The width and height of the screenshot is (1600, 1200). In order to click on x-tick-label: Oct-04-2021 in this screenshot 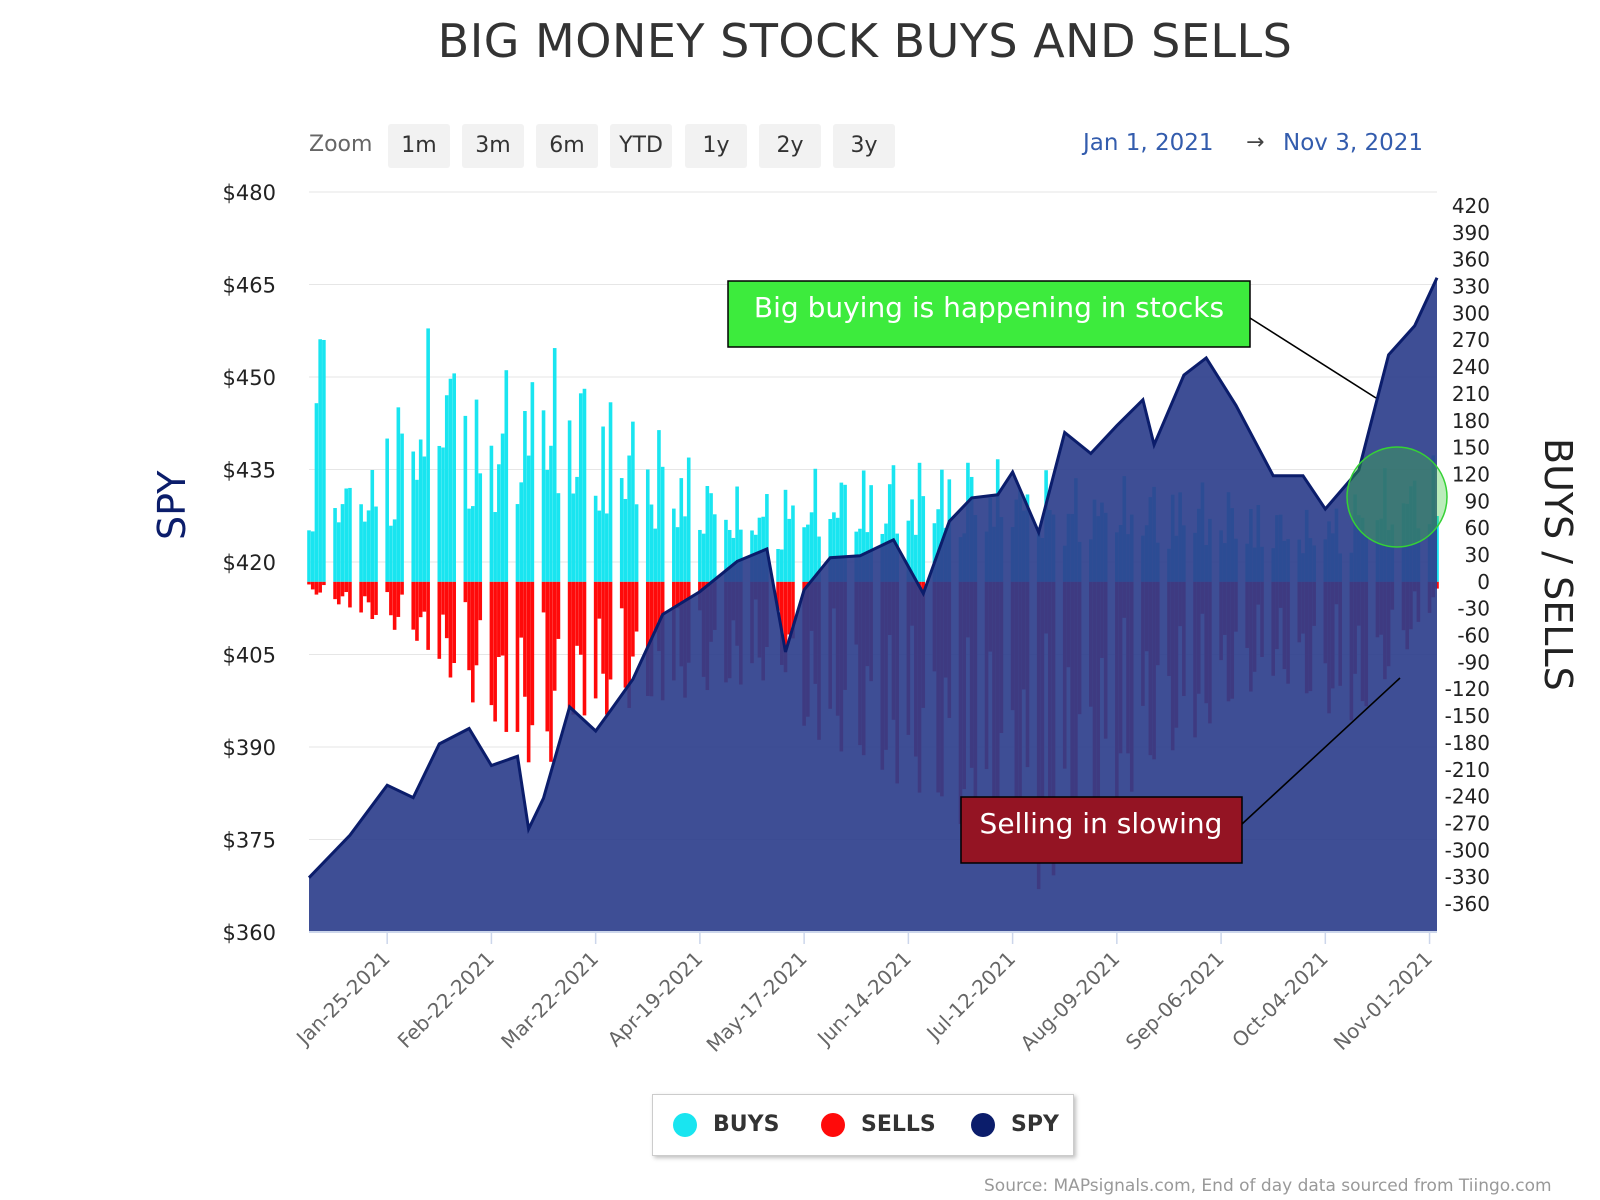, I will do `click(1280, 1000)`.